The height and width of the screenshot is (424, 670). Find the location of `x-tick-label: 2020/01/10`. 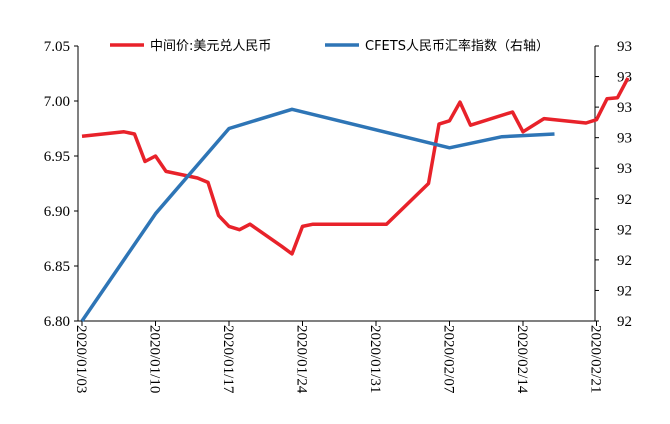

x-tick-label: 2020/01/10 is located at coordinates (155, 359).